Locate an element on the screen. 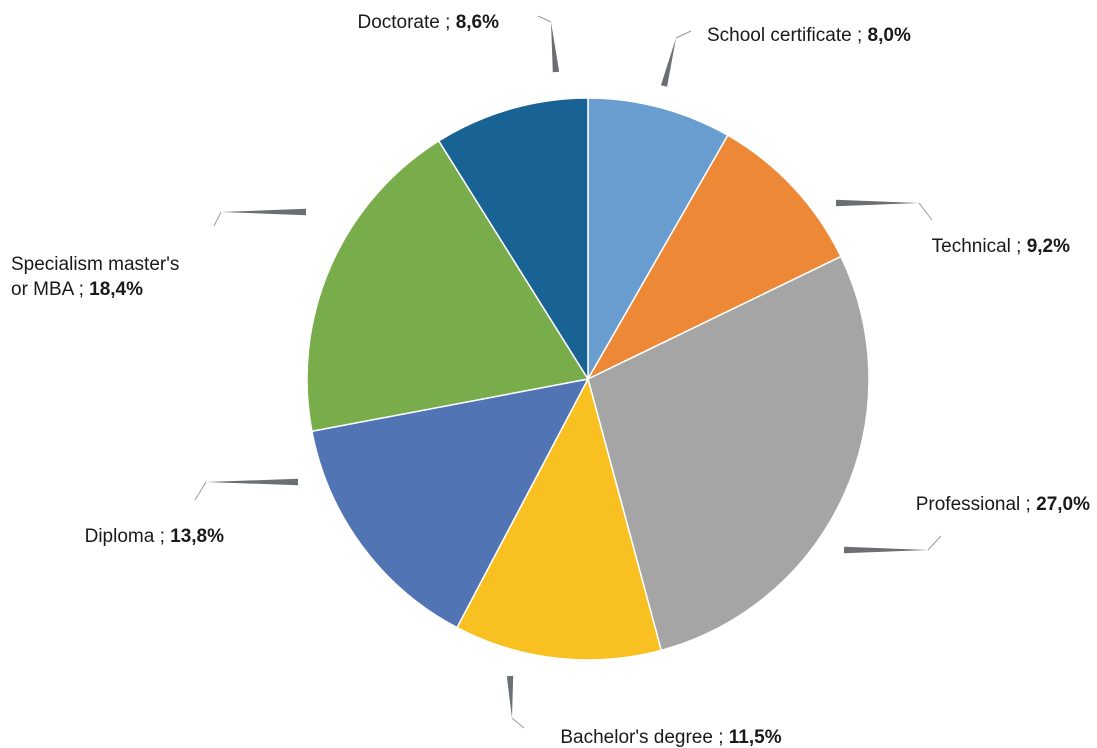 The height and width of the screenshot is (748, 1097). leader-line-bachelor-s-degree is located at coordinates (515, 702).